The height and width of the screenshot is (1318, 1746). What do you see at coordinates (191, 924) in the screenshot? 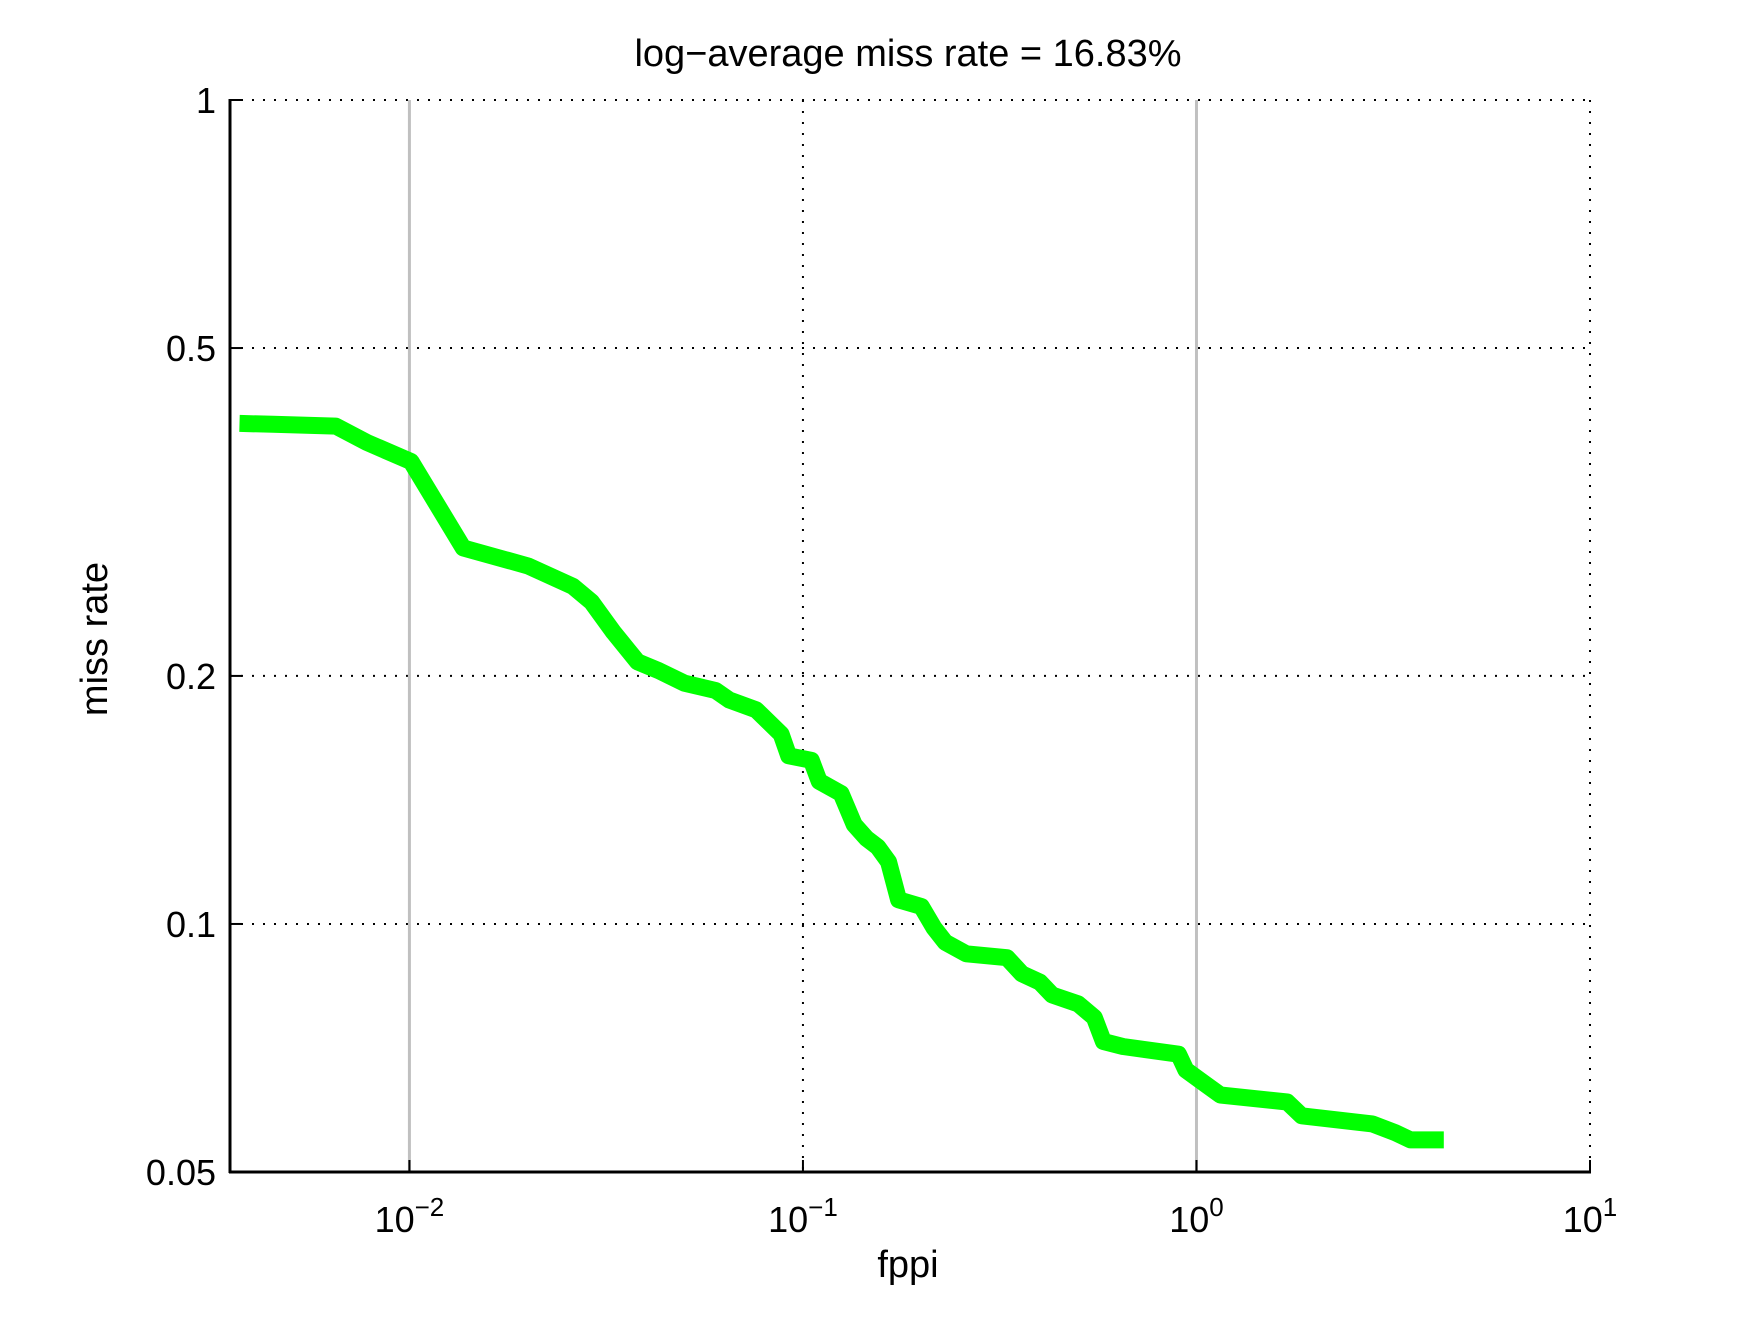
I see `y-tick-label-3: 0.1` at bounding box center [191, 924].